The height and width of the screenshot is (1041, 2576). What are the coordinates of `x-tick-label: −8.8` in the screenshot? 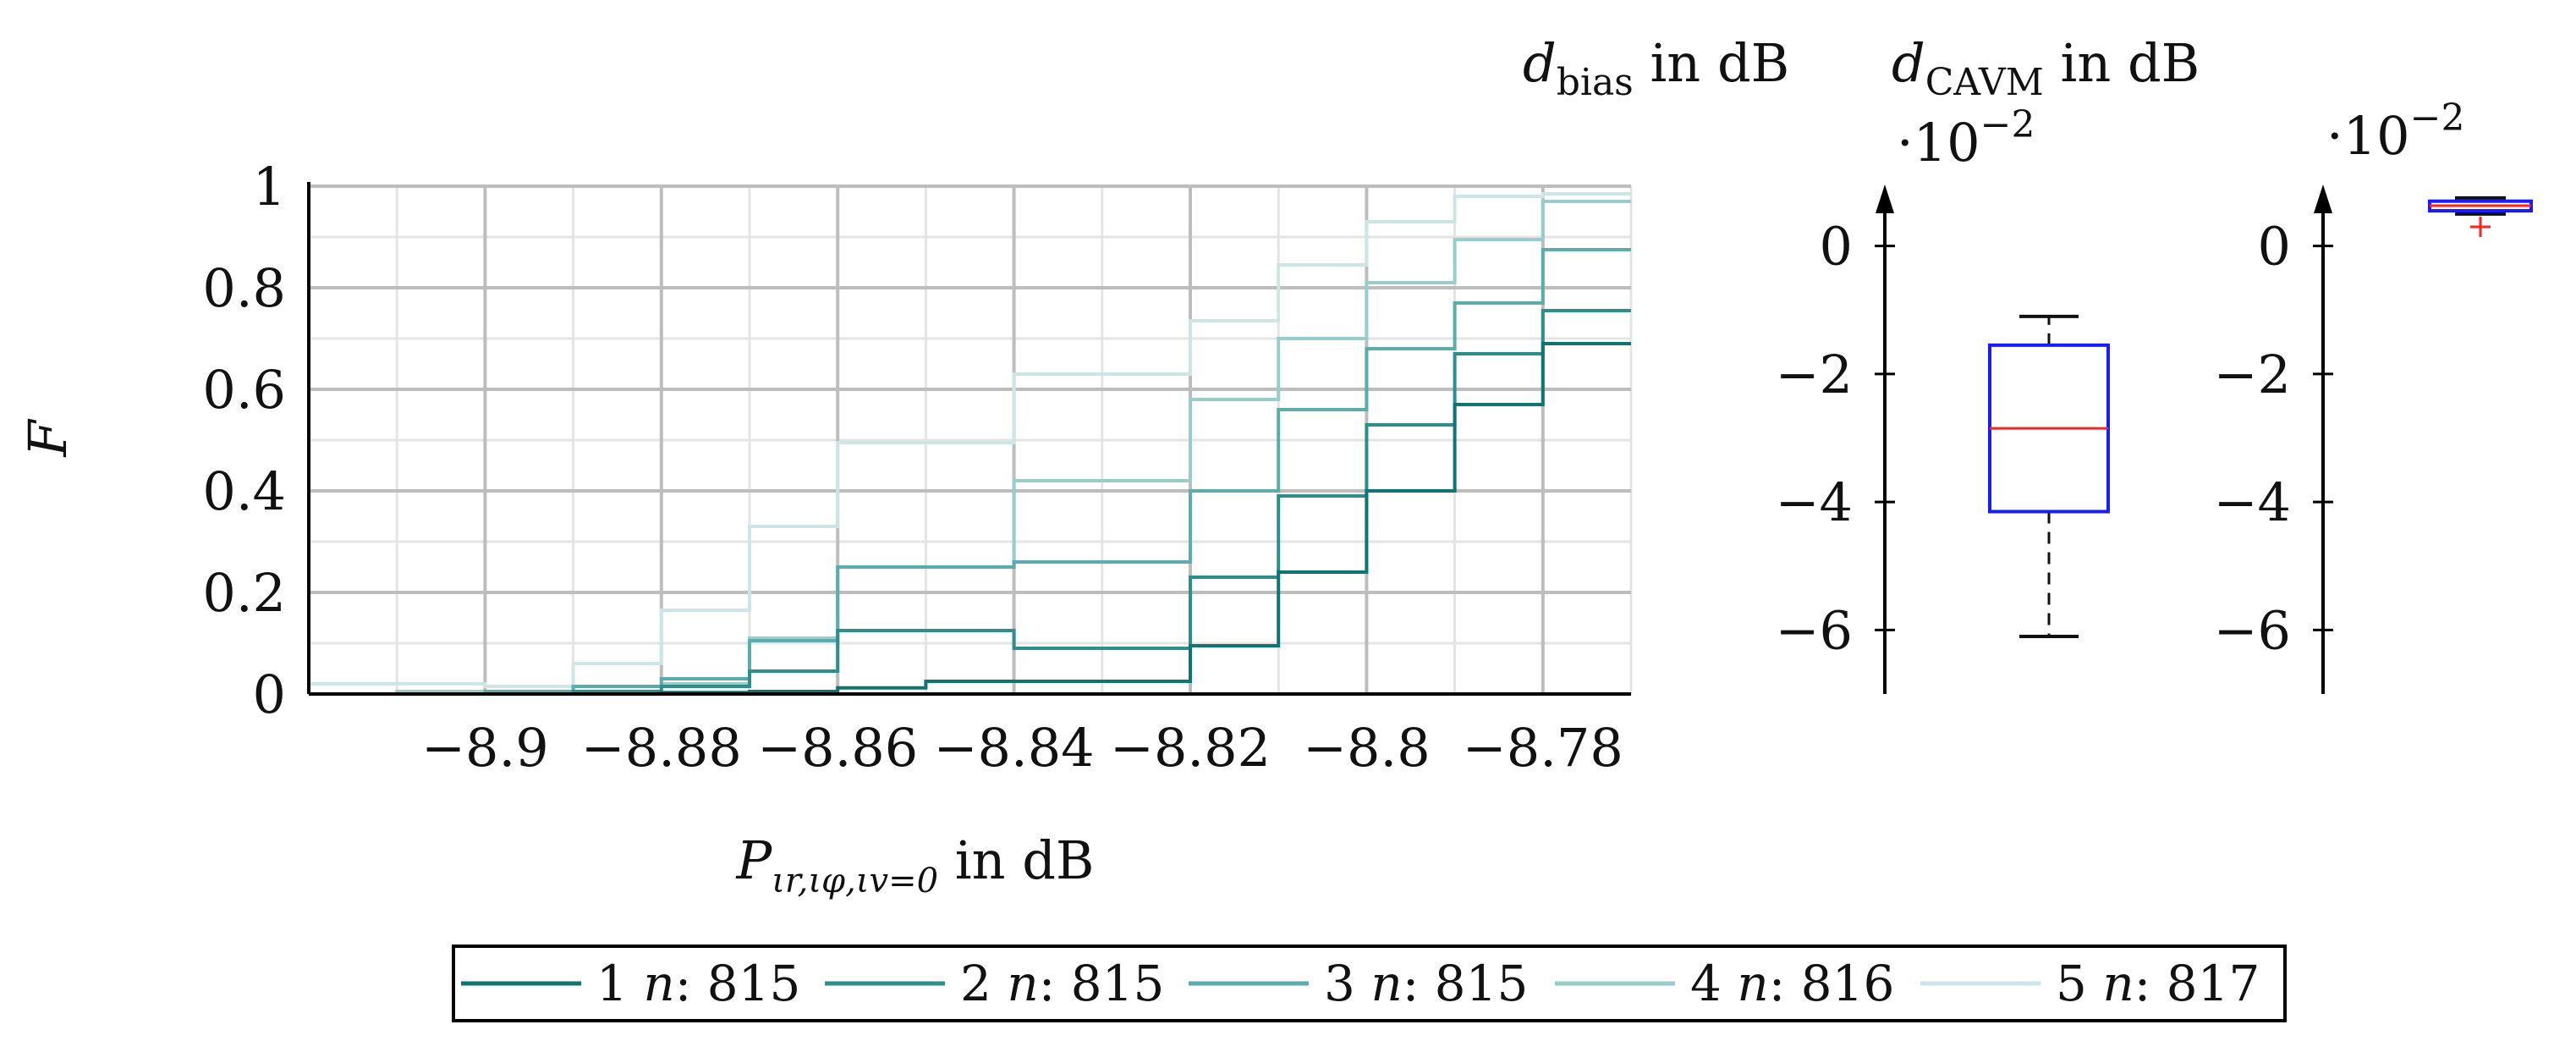 It's located at (1367, 748).